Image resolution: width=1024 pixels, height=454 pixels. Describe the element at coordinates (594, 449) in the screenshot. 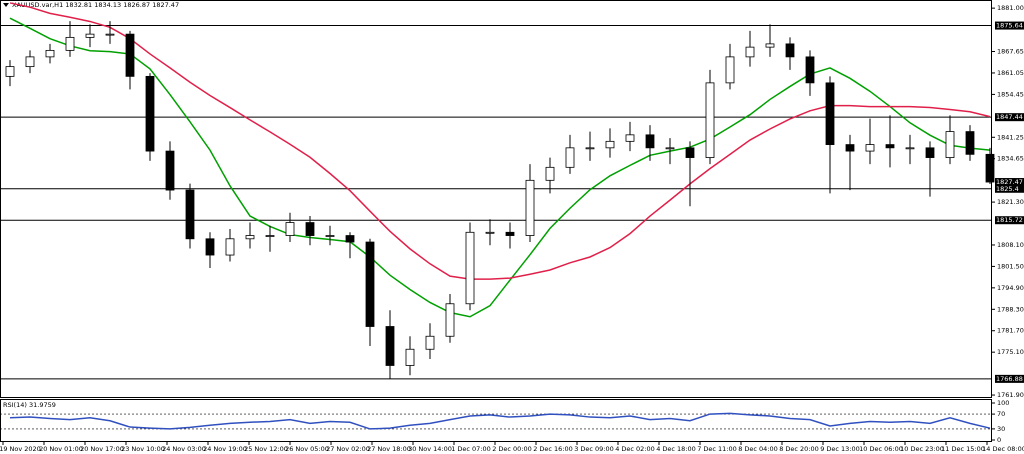

I see `x-tick-label: 3 Dec 09:00` at that location.